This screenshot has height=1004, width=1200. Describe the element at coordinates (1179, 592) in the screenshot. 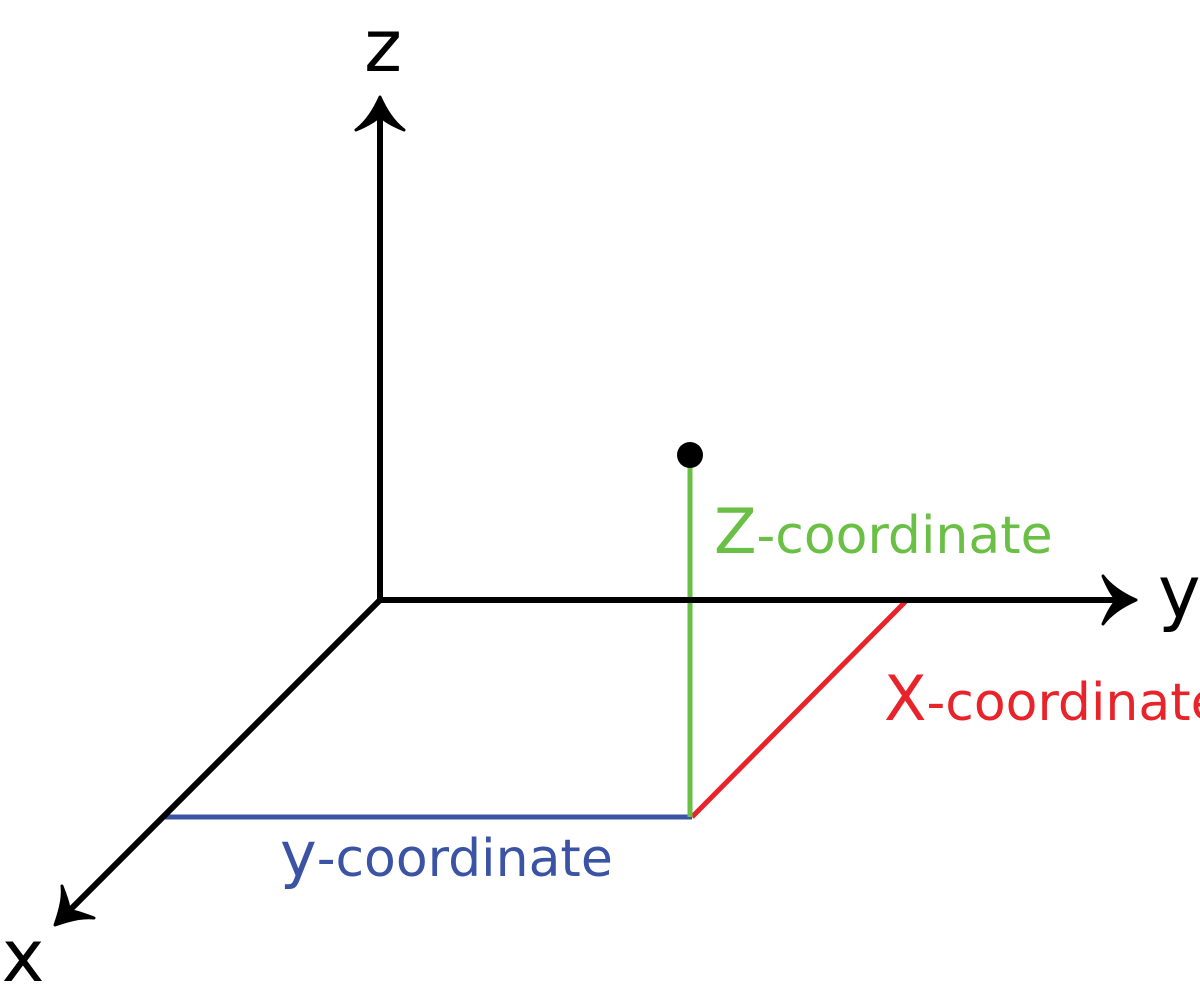

I see `y-axis-label: y` at that location.